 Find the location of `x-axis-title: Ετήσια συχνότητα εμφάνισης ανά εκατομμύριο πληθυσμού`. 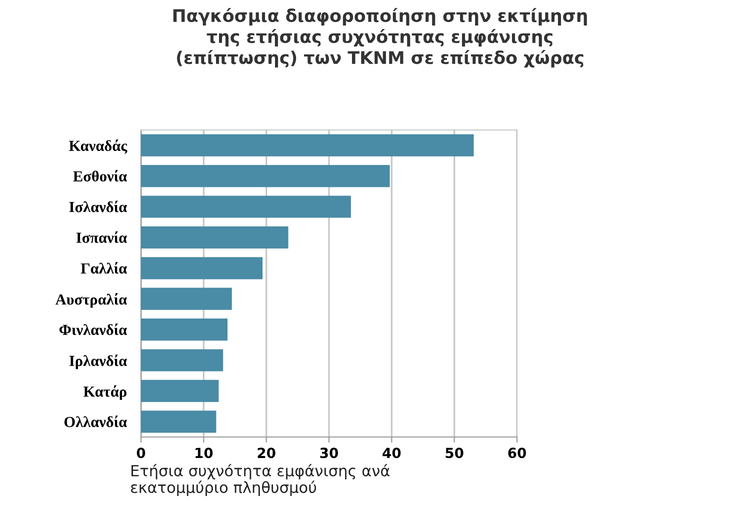

x-axis-title: Ετήσια συχνότητα εμφάνισης ανά εκατομμύριο πληθυσμού is located at coordinates (260, 480).